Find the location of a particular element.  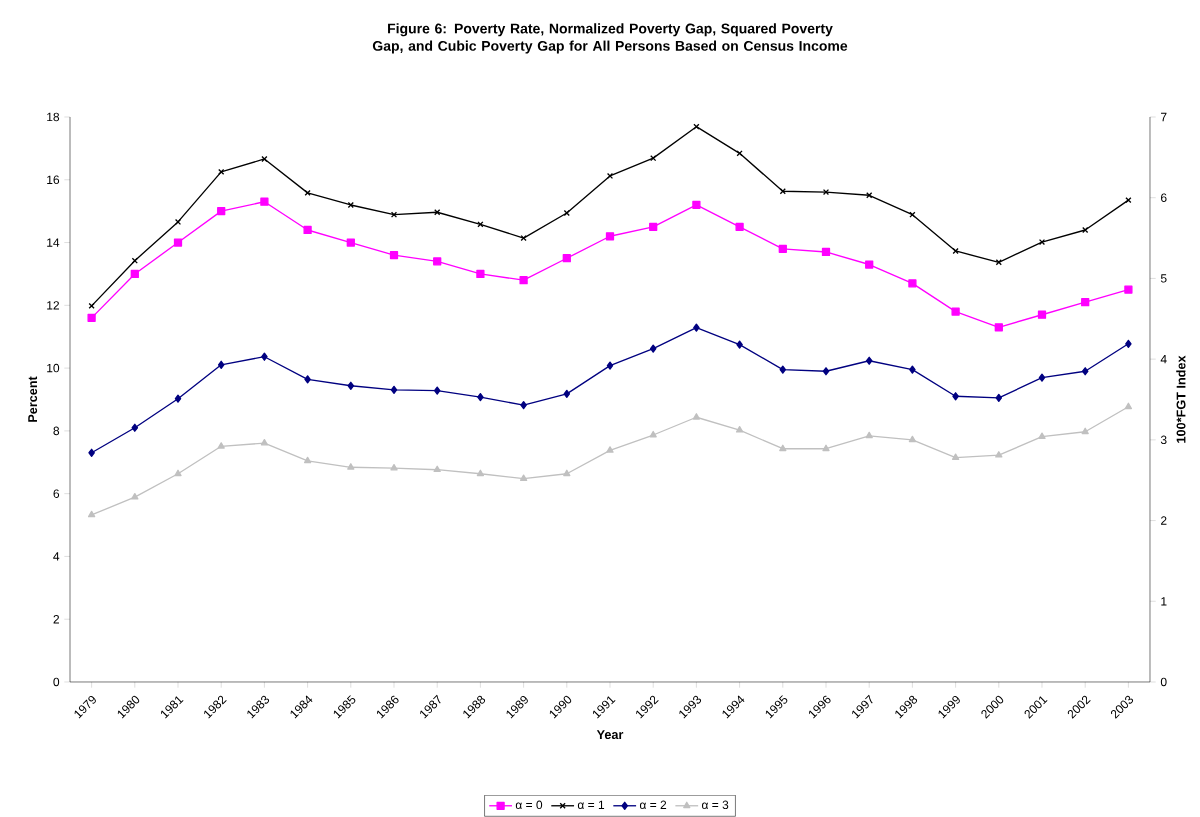

y2-tick-label: 7 is located at coordinates (1164, 117).